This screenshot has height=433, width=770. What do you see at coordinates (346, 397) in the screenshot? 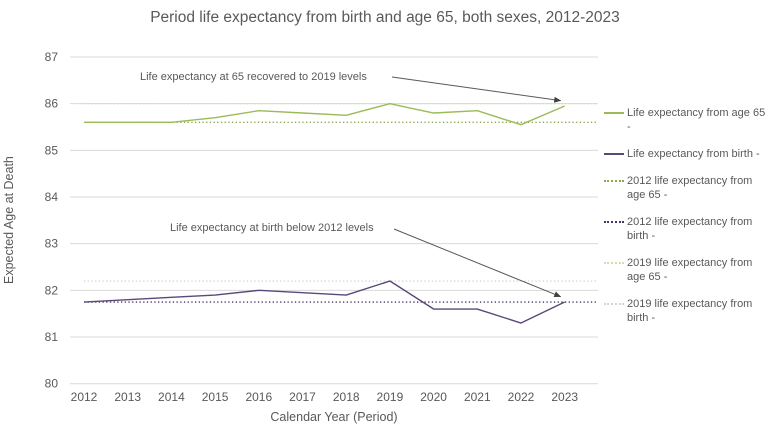
I see `x-tick-label: 2018` at bounding box center [346, 397].